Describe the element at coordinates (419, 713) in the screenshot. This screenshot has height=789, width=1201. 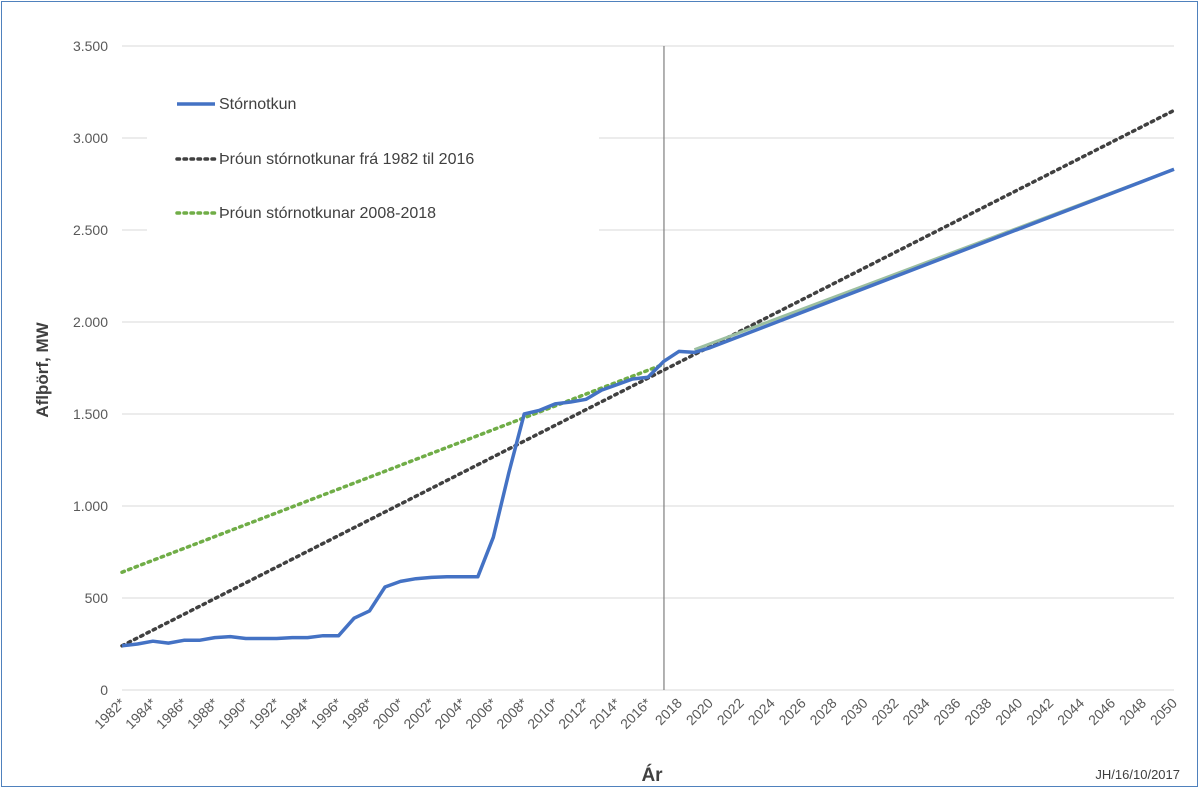
I see `x-tick-label: 2002*` at that location.